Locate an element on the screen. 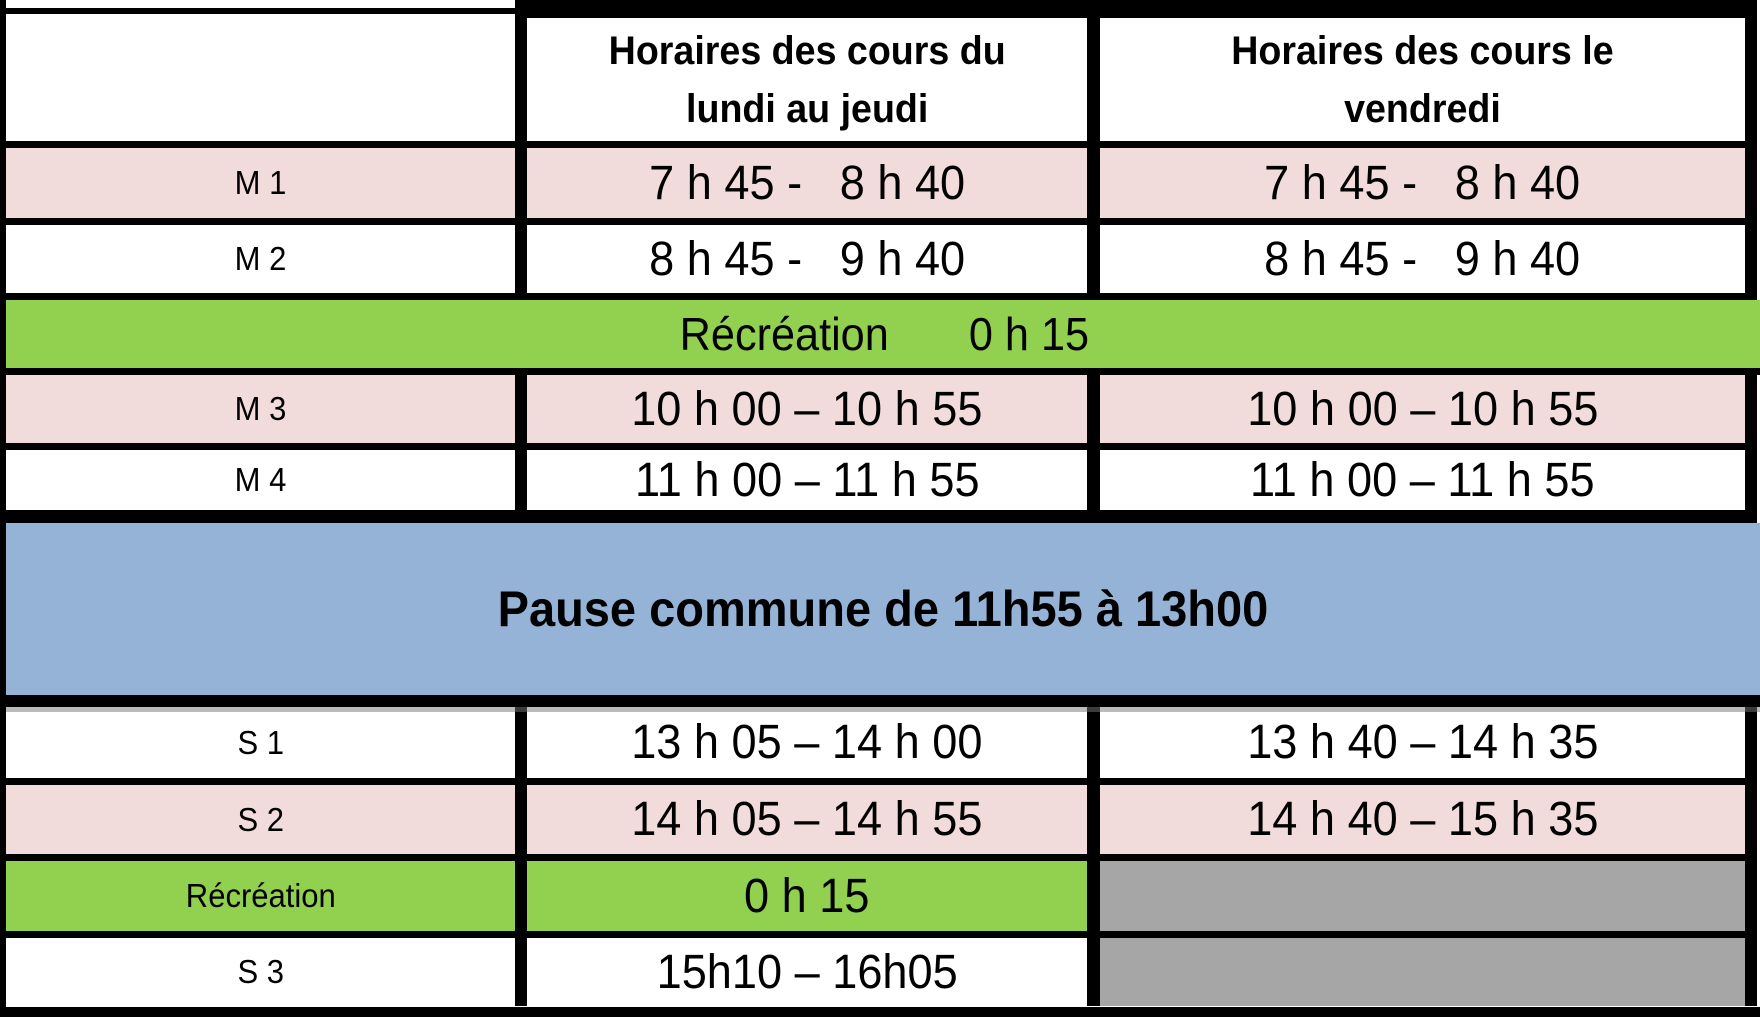 This screenshot has width=1760, height=1017. row-m3: M 3 10 h 00 – 10 h 55 10 h 00 – 10 h 55 is located at coordinates (883, 412).